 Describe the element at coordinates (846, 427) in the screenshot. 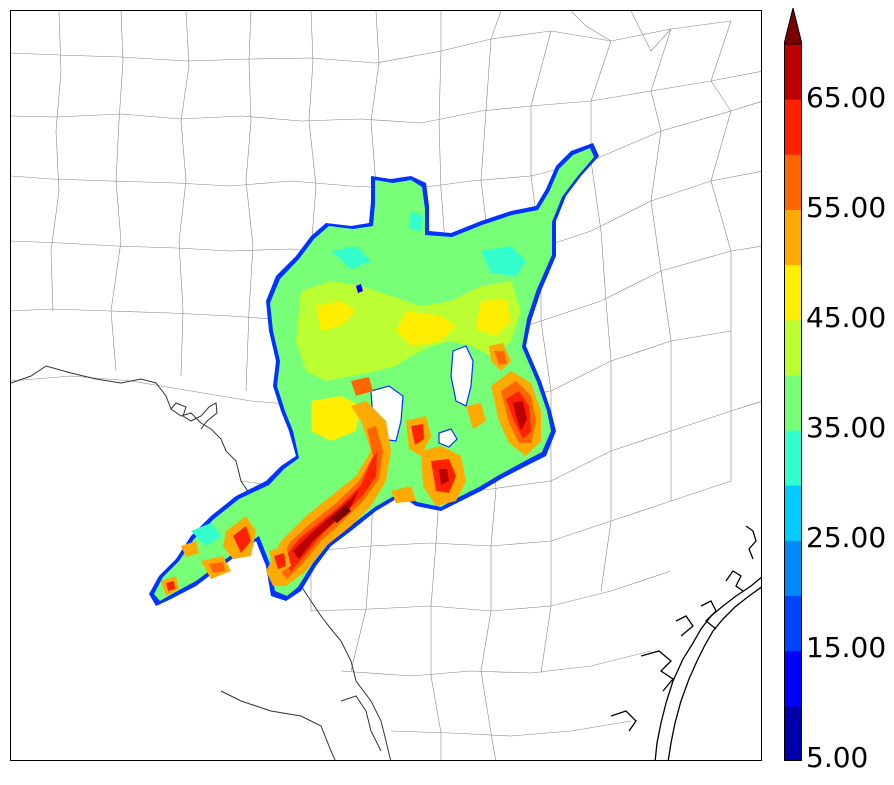

I see `colorbar-label-35: 35.00` at that location.